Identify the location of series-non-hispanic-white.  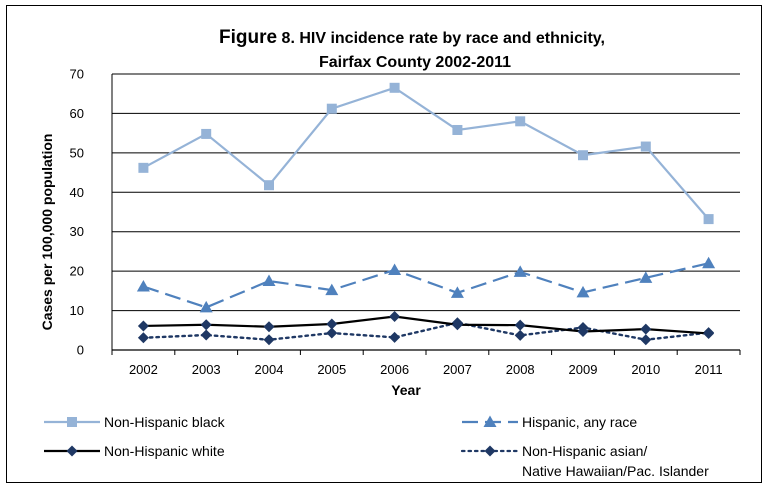
(426, 324).